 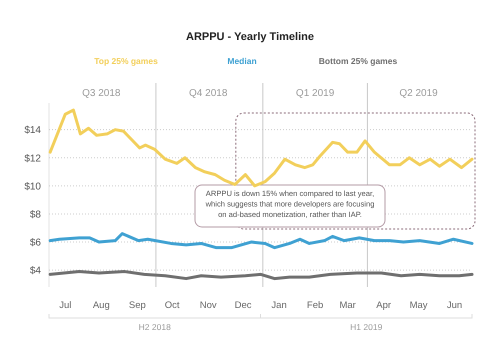 What do you see at coordinates (36, 214) in the screenshot?
I see `y-tick-label: $8` at bounding box center [36, 214].